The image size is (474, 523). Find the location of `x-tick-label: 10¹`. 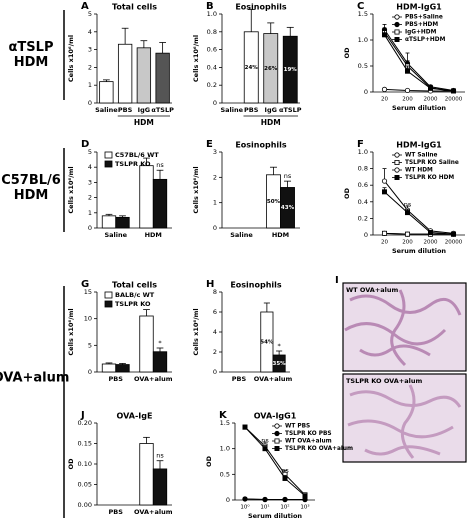

x-tick-label: 10¹ is located at coordinates (264, 507).